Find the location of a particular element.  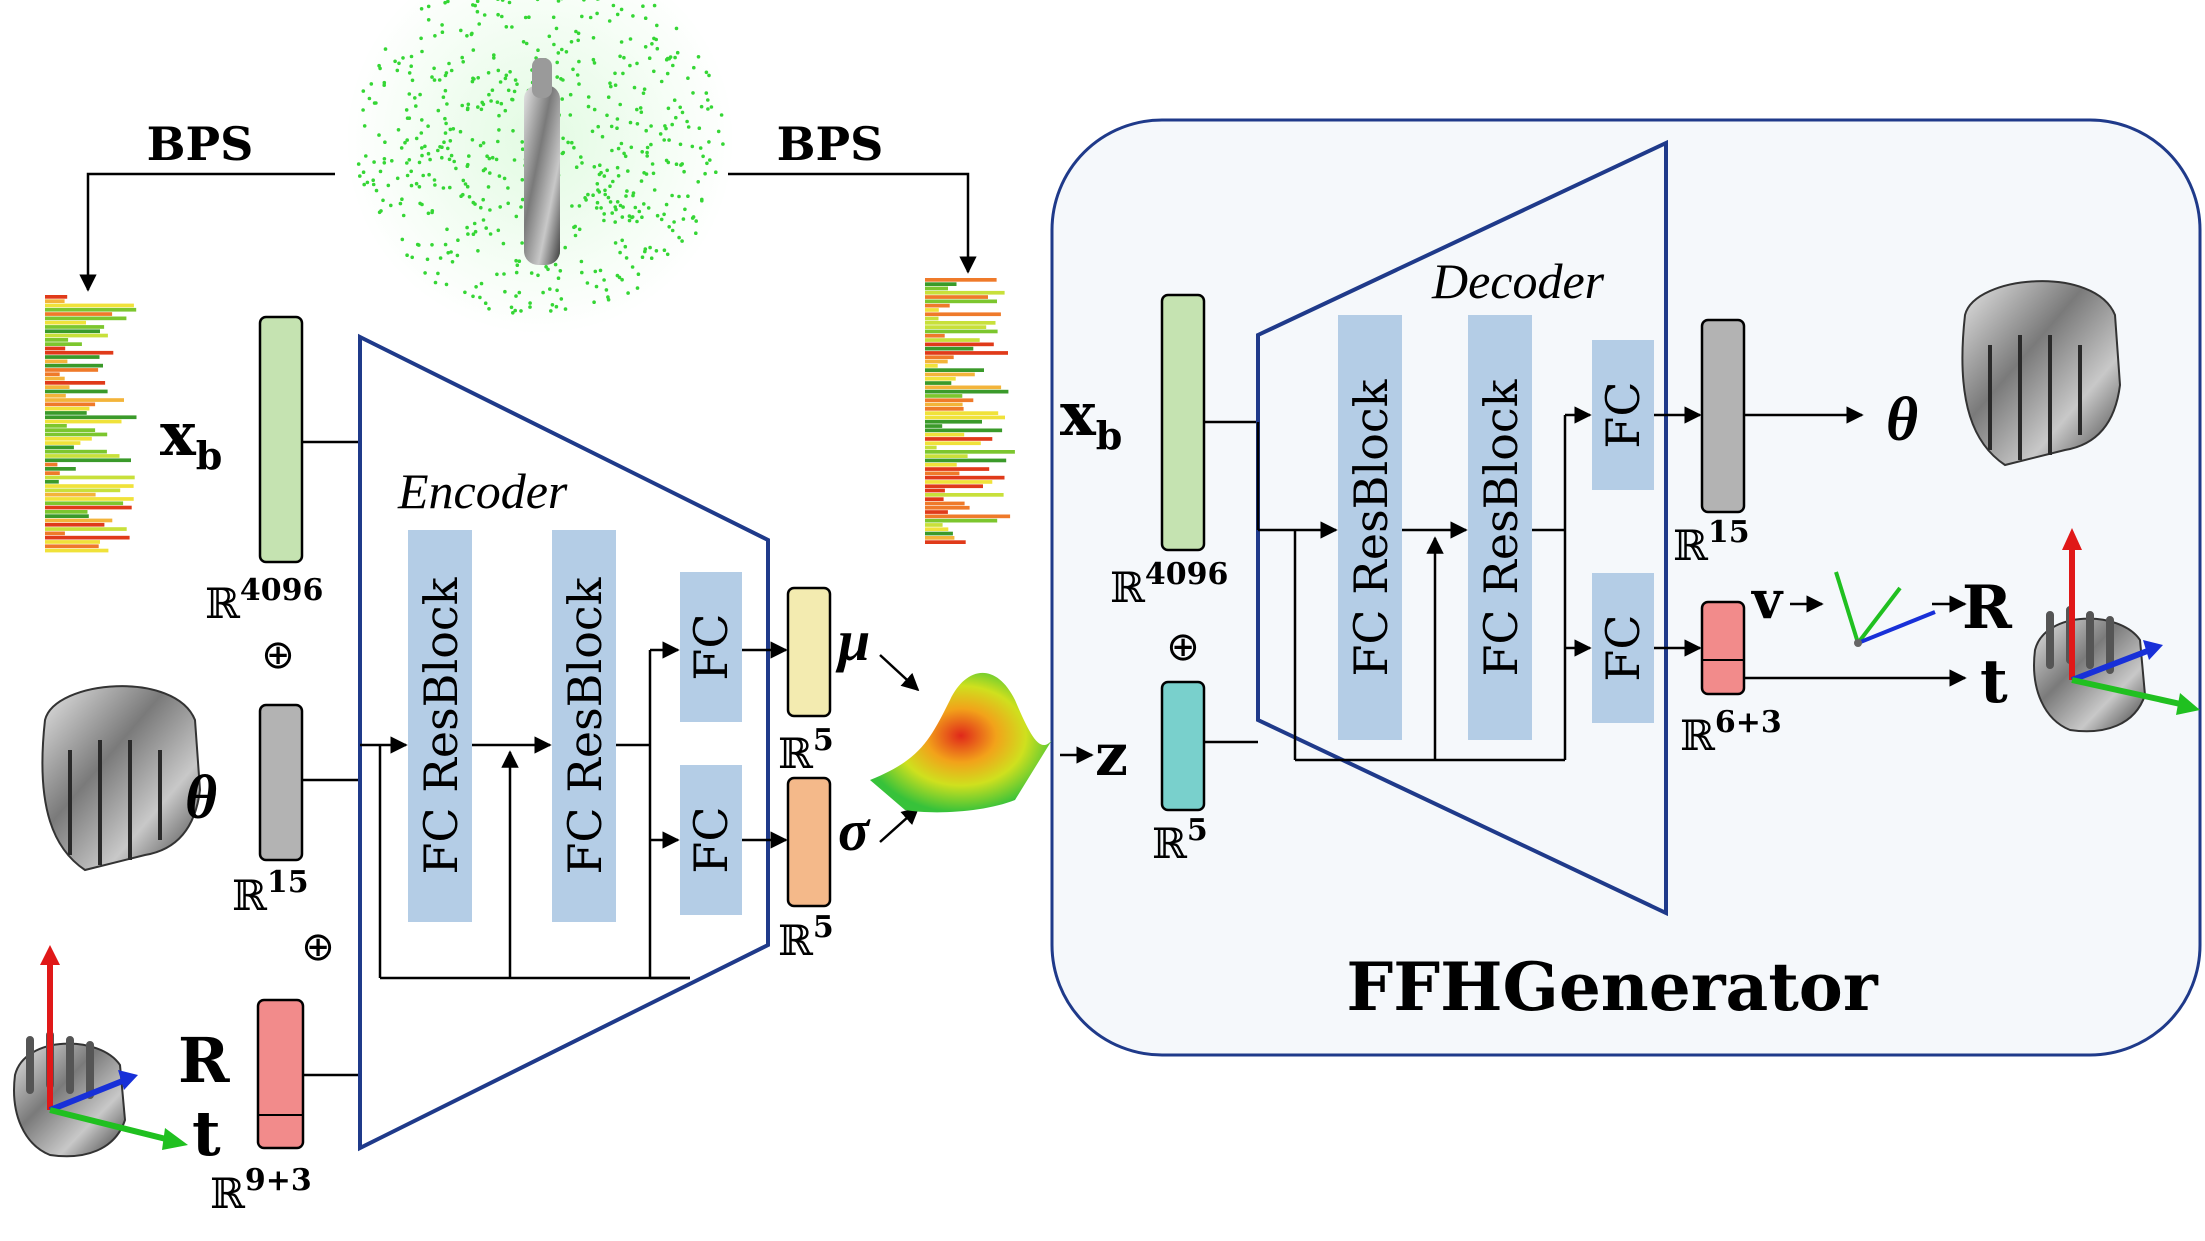

theta-input-vector is located at coordinates (281, 782).